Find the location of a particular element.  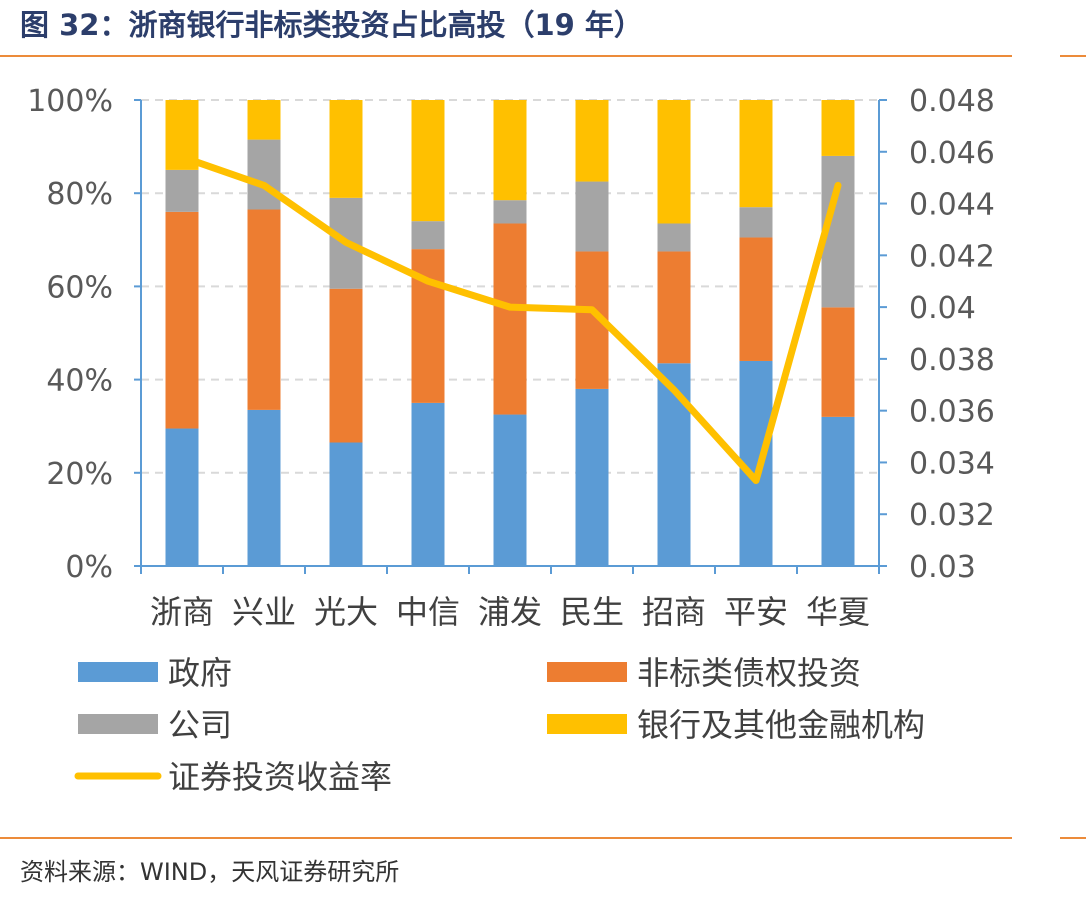

chart-title: 图 32：浙商银行非标类投资占比高投（19 年） is located at coordinates (331, 25).